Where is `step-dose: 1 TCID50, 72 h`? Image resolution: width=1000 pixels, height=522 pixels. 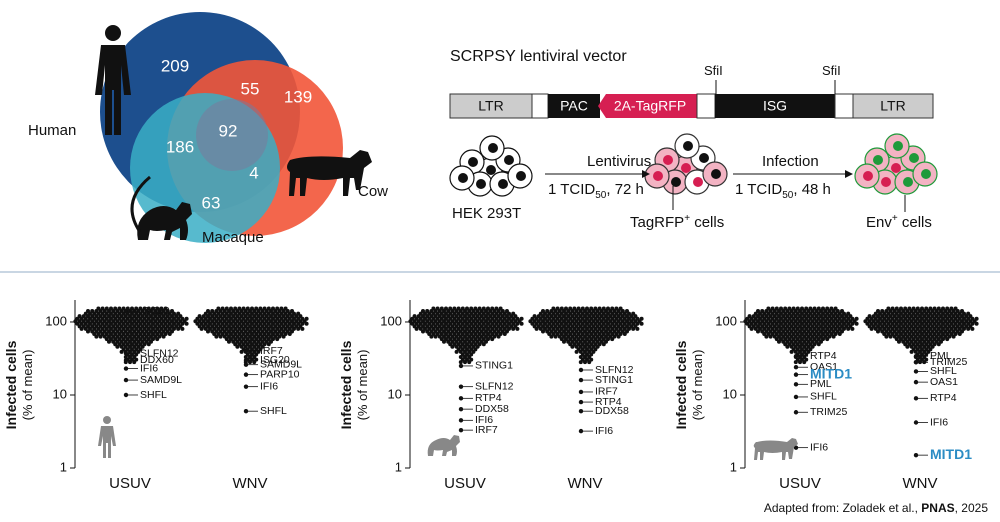
step-dose: 1 TCID50, 72 h is located at coordinates (596, 191).